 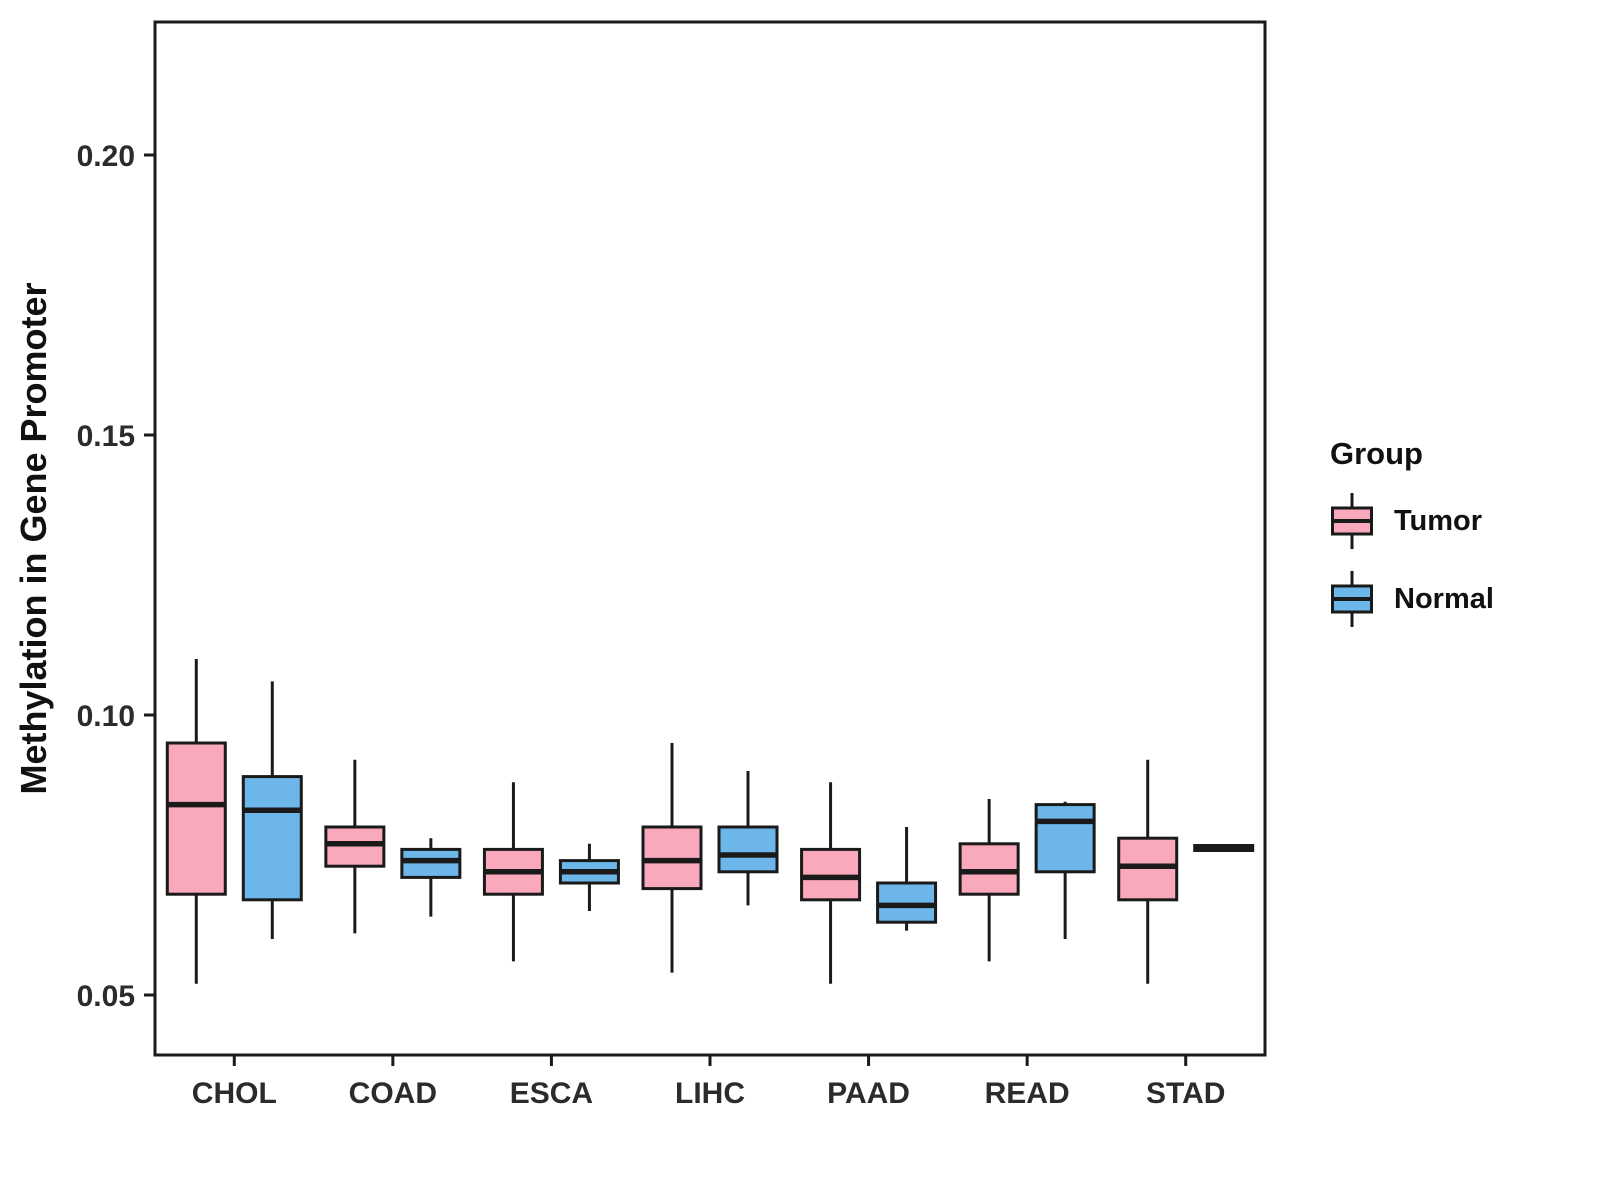 What do you see at coordinates (551, 1093) in the screenshot?
I see `x-tick-label-esca: ESCA` at bounding box center [551, 1093].